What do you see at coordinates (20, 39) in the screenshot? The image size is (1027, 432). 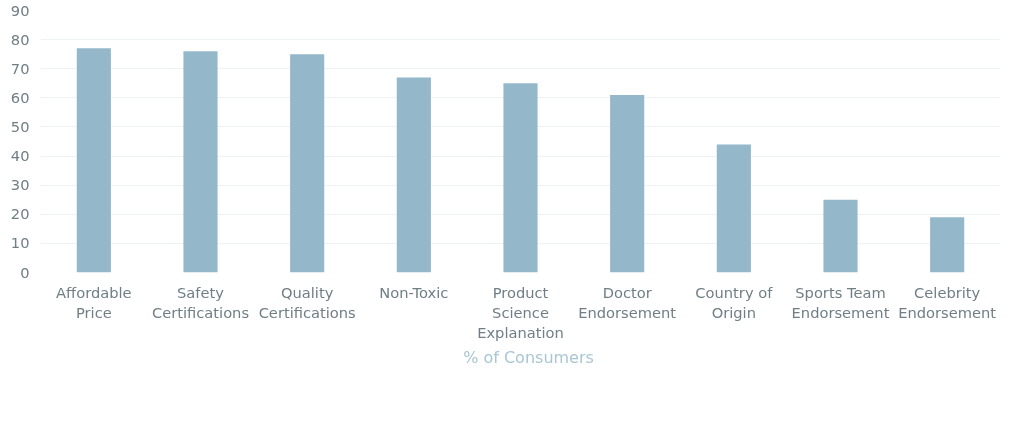 I see `y-tick-label: 80` at bounding box center [20, 39].